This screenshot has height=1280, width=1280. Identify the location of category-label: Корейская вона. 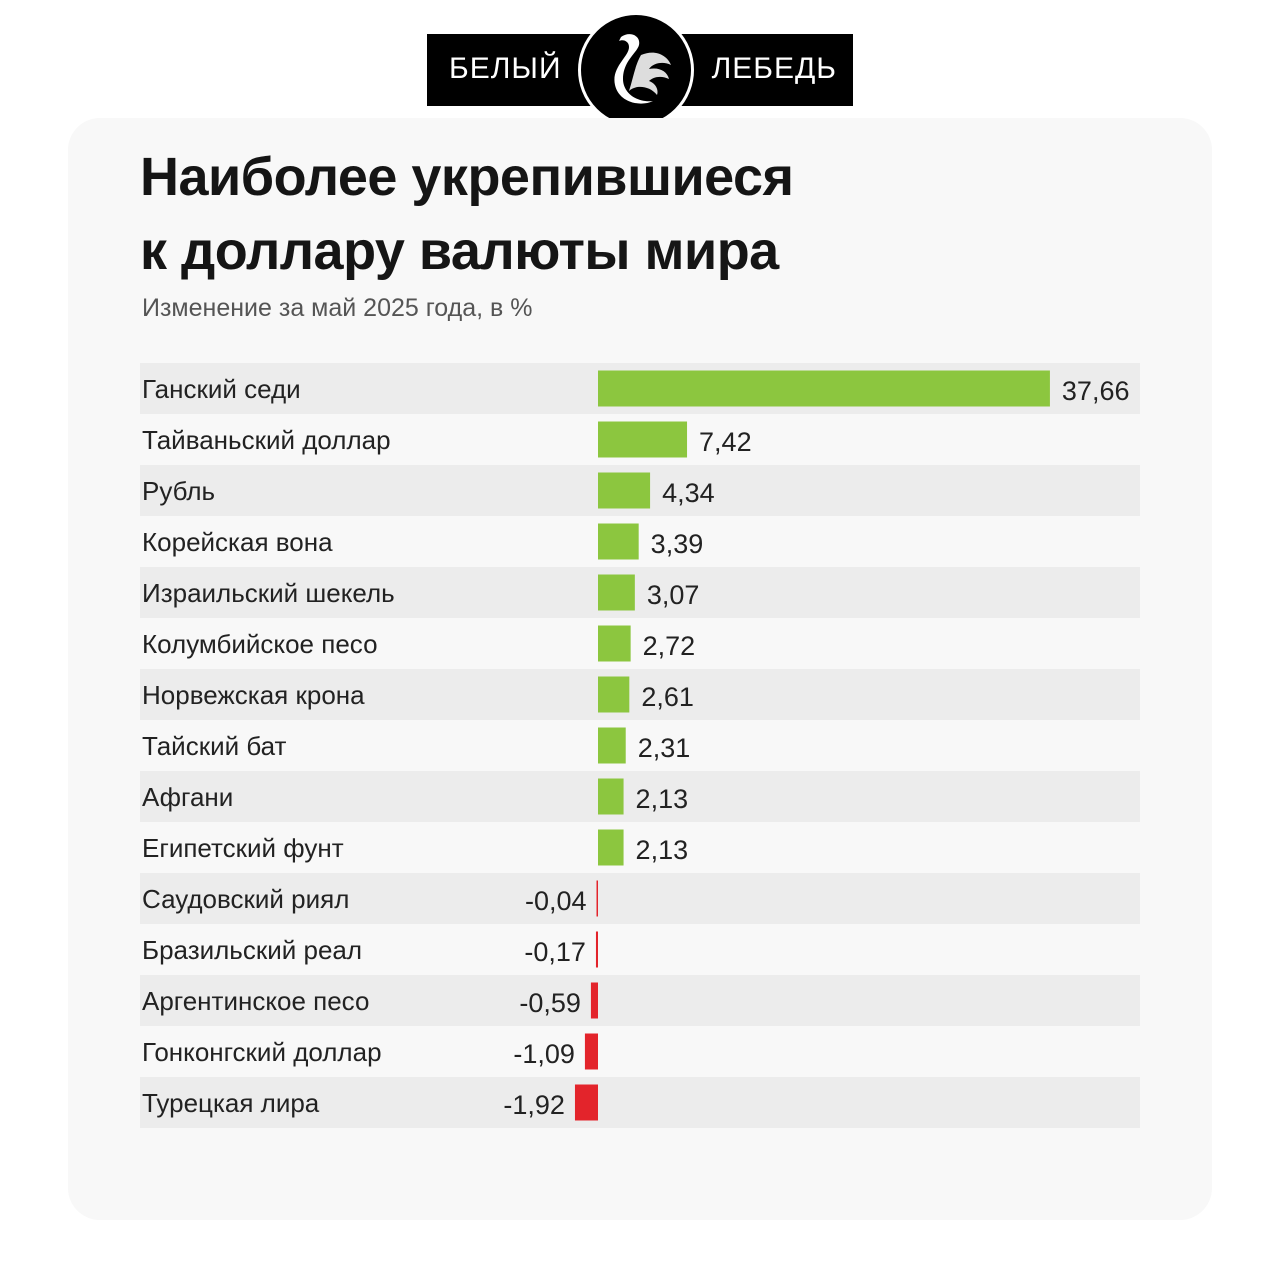
(237, 542).